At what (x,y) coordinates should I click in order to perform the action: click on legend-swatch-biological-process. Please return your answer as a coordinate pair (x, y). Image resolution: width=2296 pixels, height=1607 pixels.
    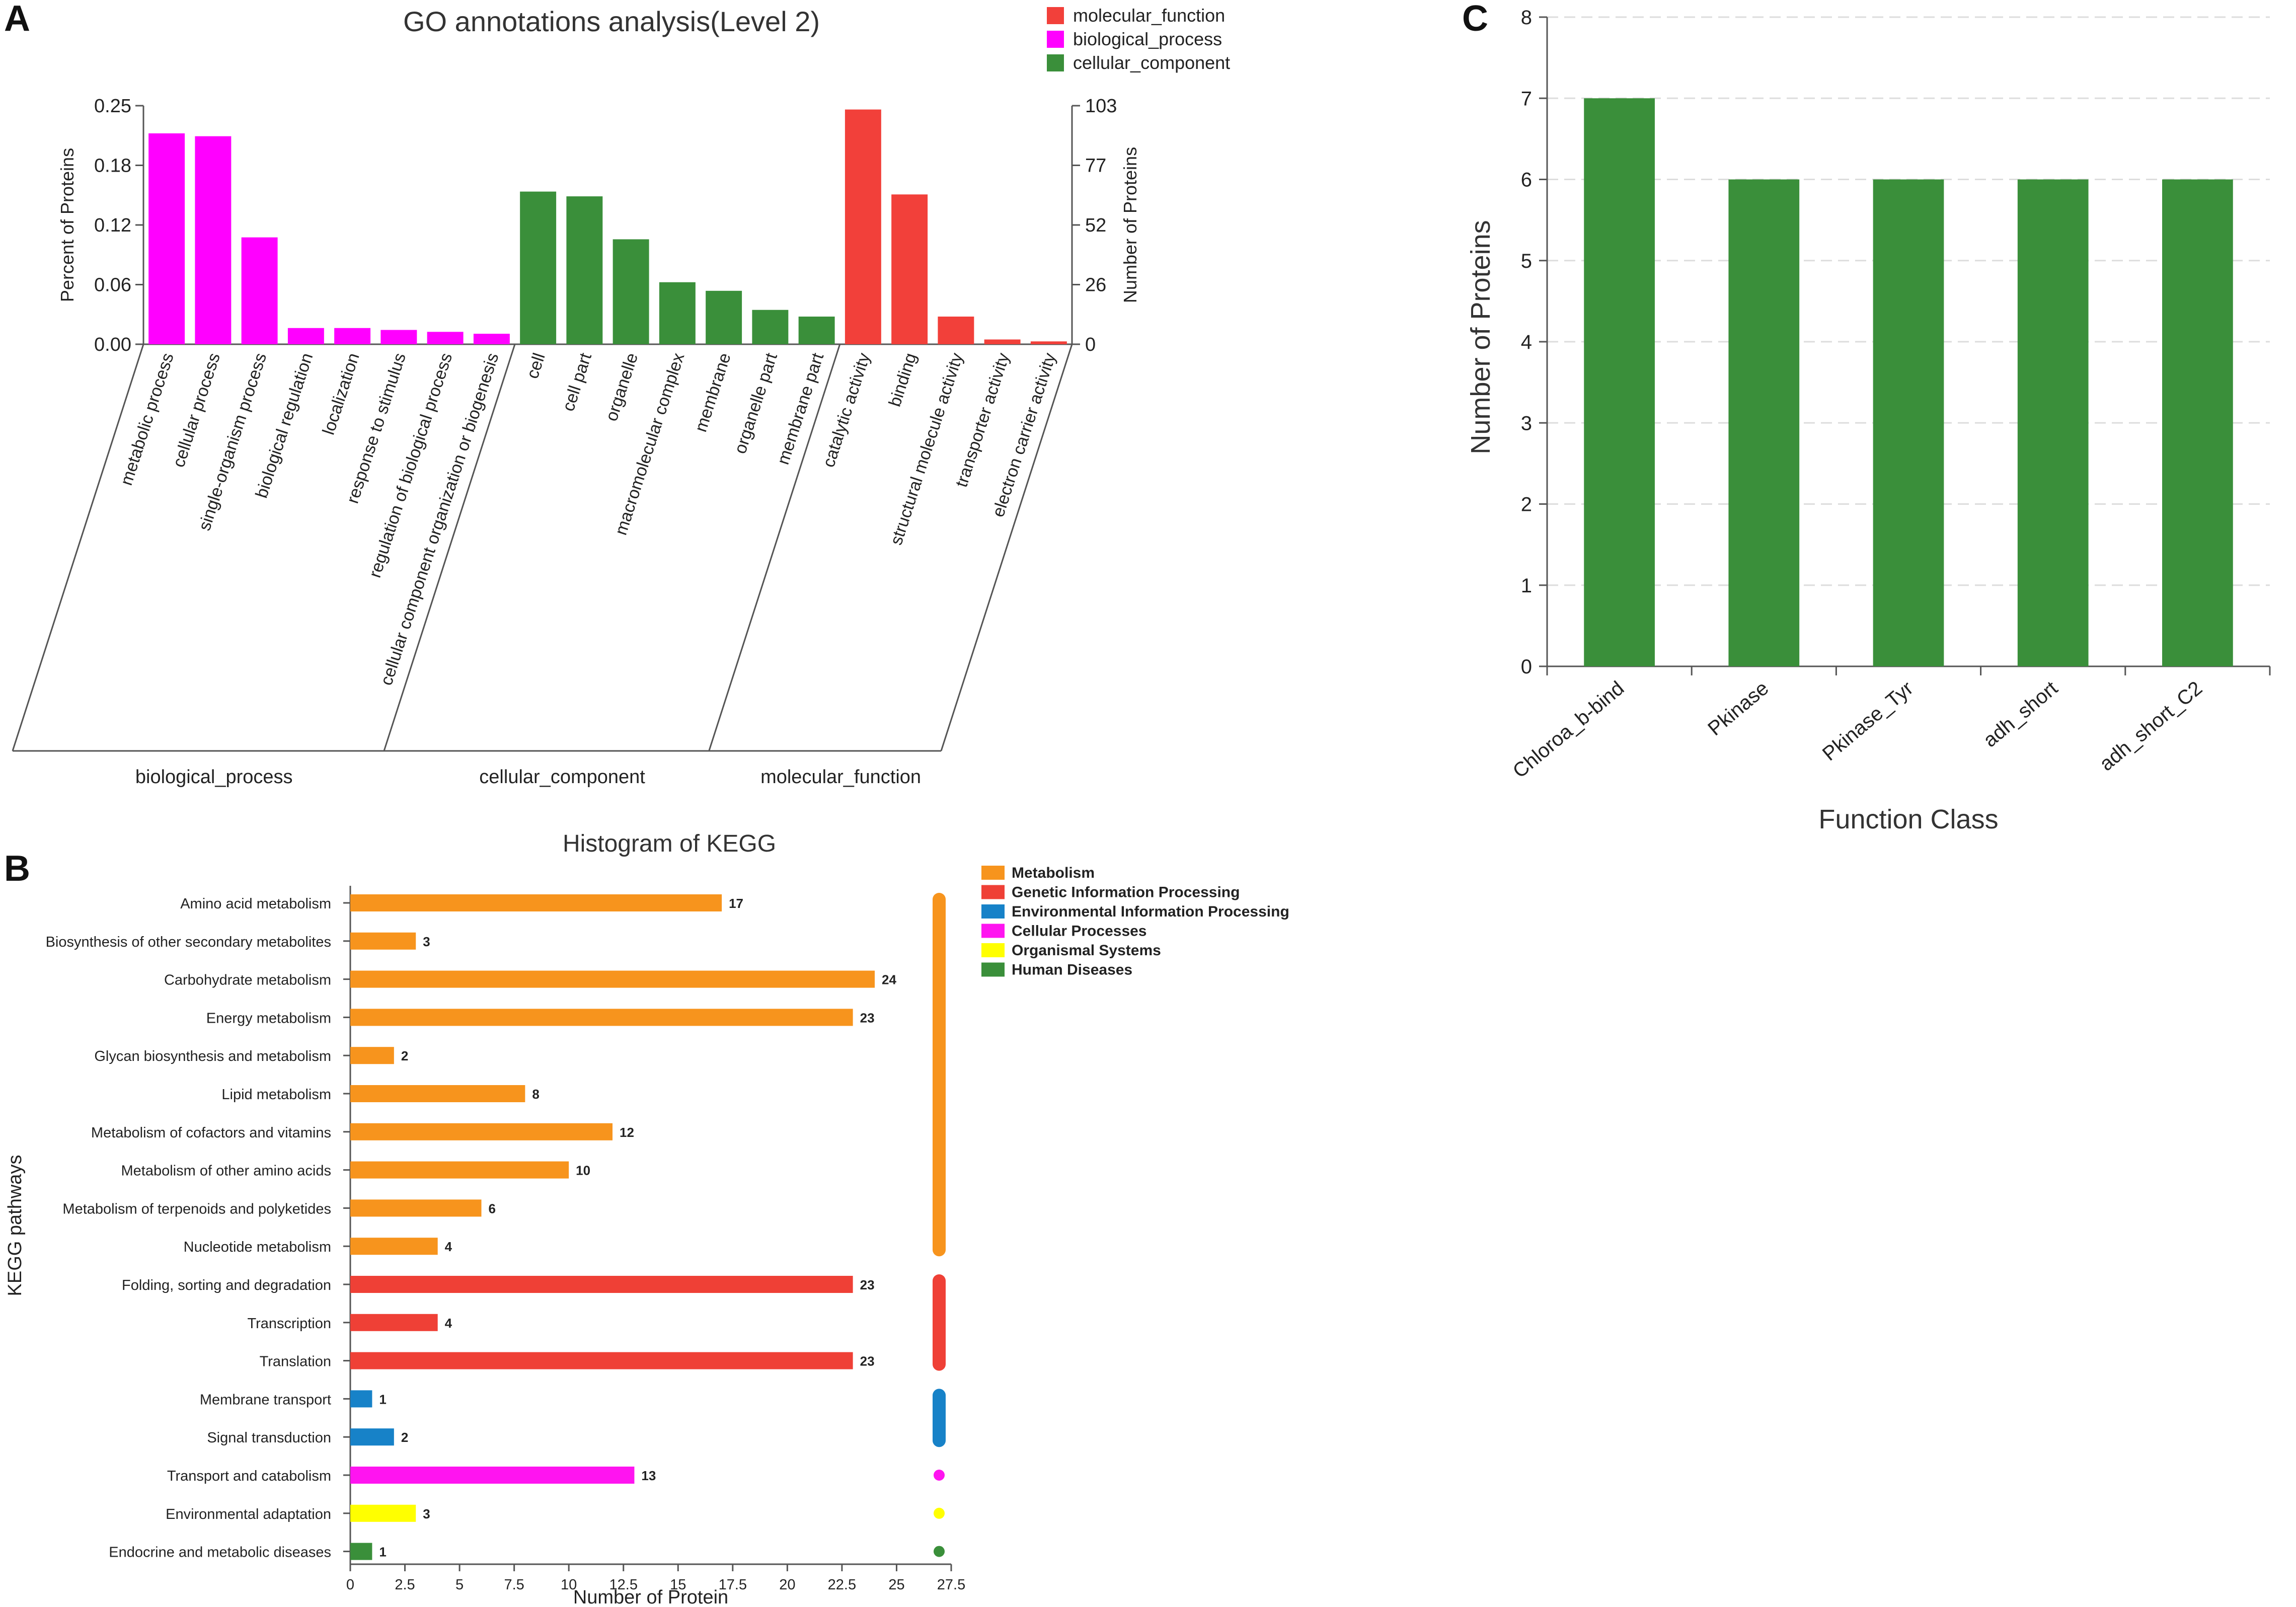
    Looking at the image, I should click on (1055, 39).